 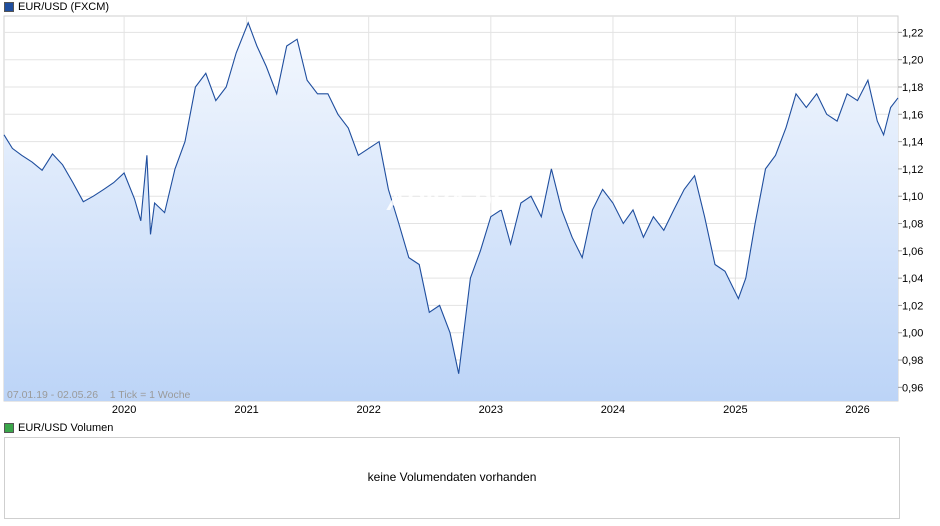 What do you see at coordinates (9, 428) in the screenshot?
I see `legend-volume-swatch` at bounding box center [9, 428].